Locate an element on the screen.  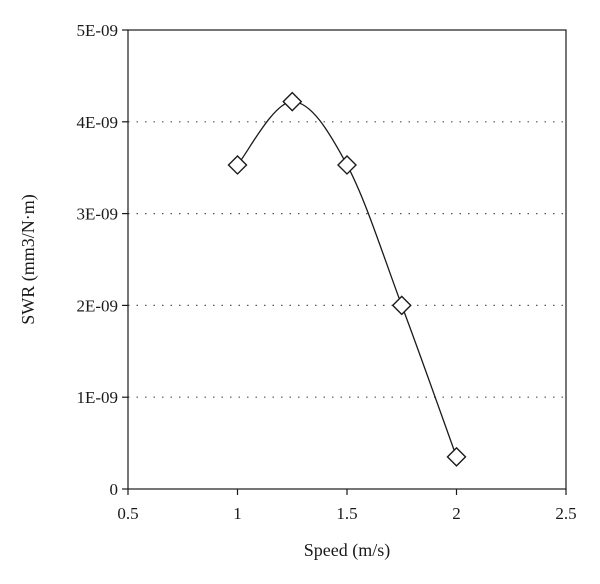
x-tick-label: 1.5 is located at coordinates (346, 513).